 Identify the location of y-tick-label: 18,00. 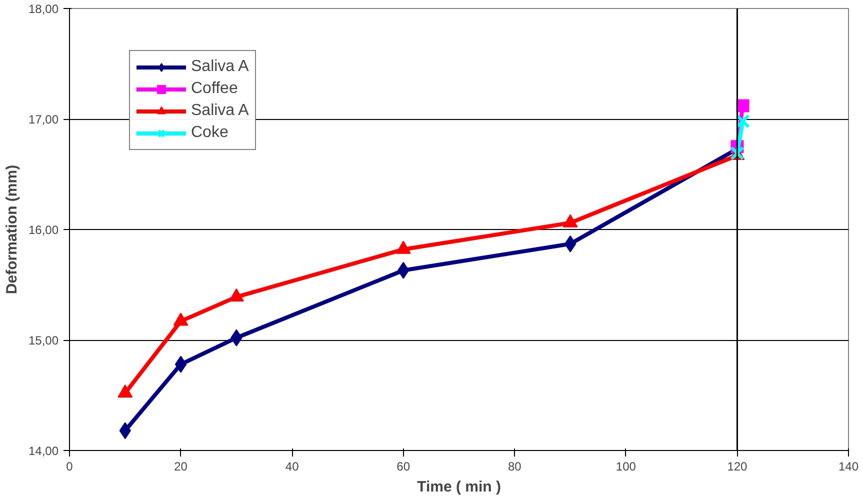
(43, 9).